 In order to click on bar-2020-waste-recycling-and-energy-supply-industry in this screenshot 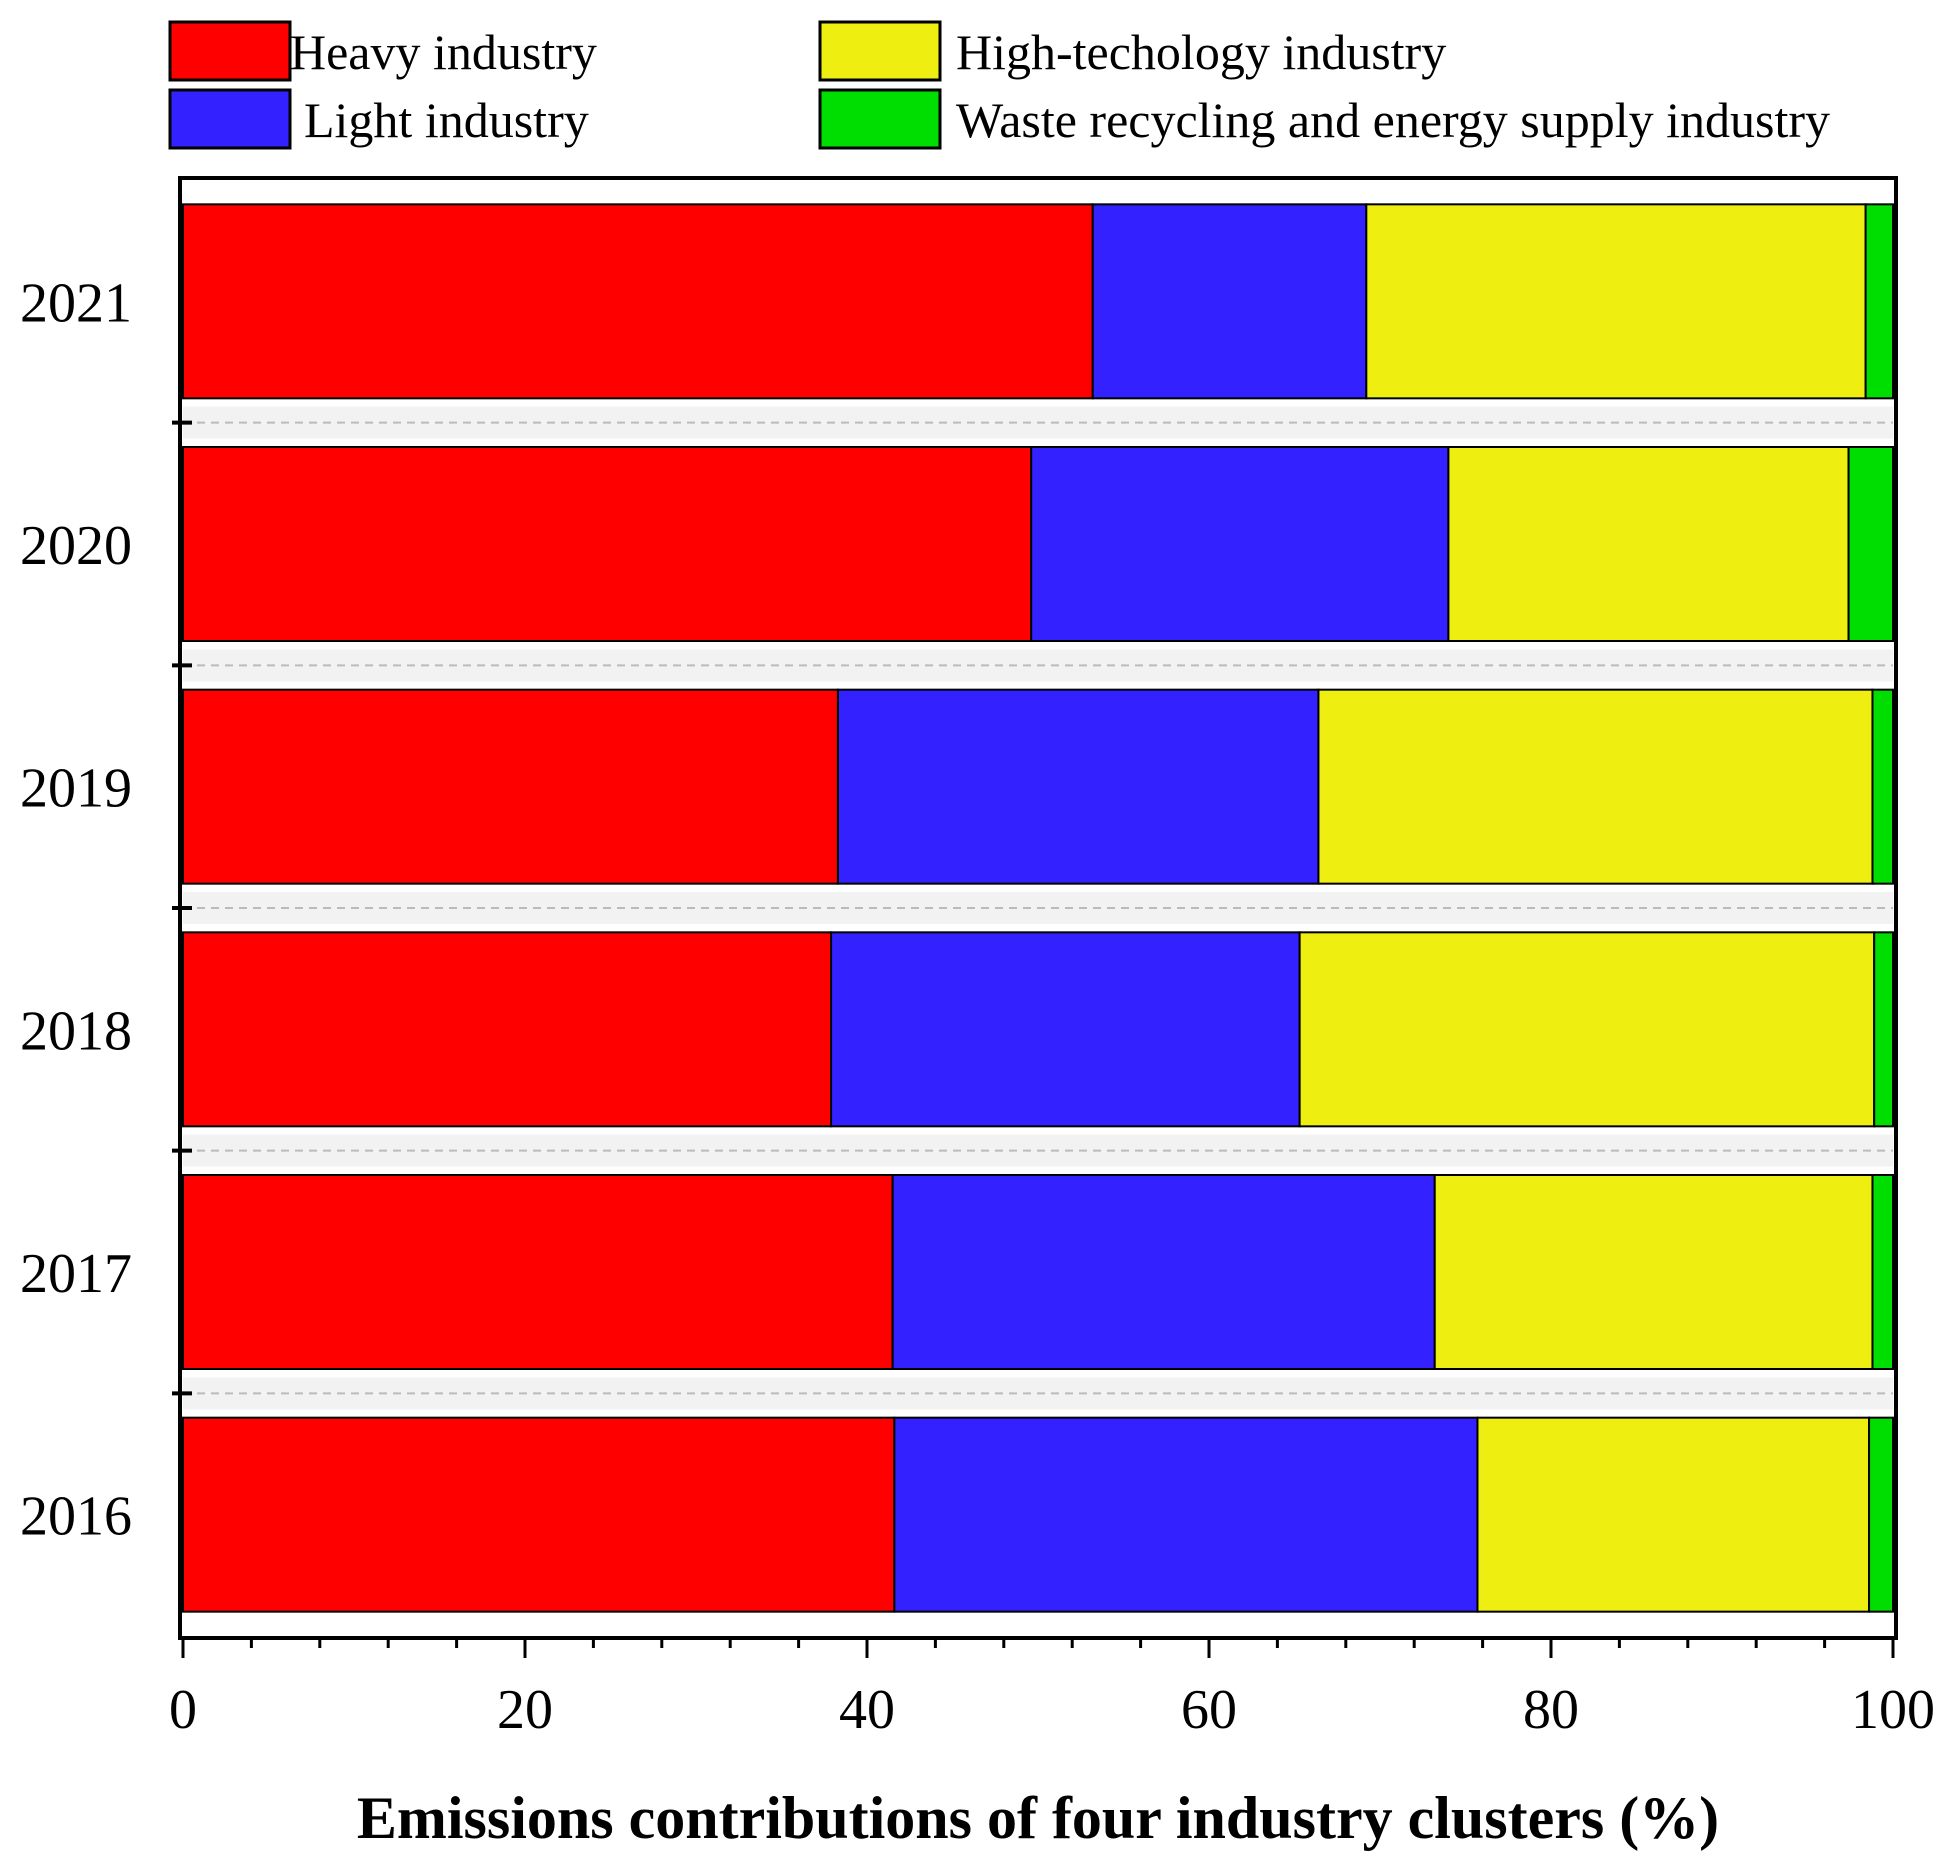, I will do `click(1871, 544)`.